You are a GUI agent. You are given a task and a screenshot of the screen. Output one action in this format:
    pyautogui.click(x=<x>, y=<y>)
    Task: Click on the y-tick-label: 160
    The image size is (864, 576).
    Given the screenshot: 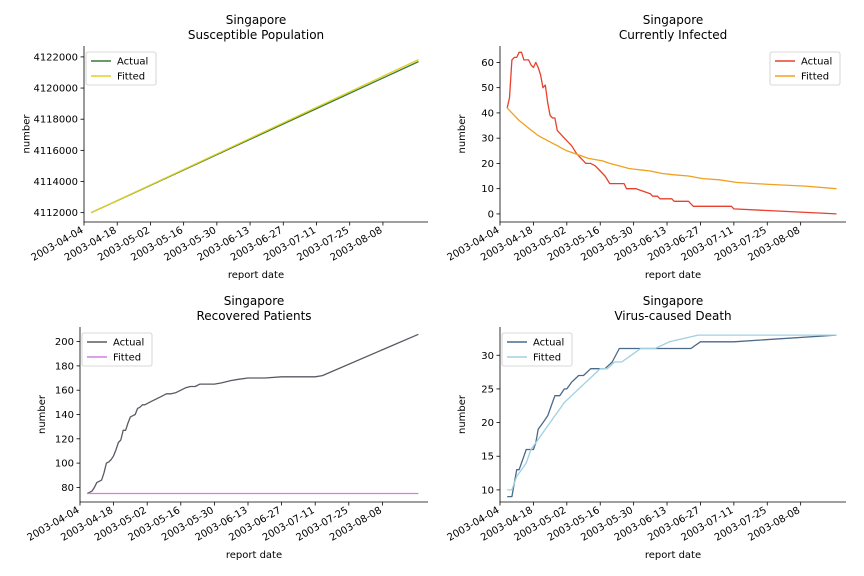 What is the action you would take?
    pyautogui.click(x=64, y=391)
    